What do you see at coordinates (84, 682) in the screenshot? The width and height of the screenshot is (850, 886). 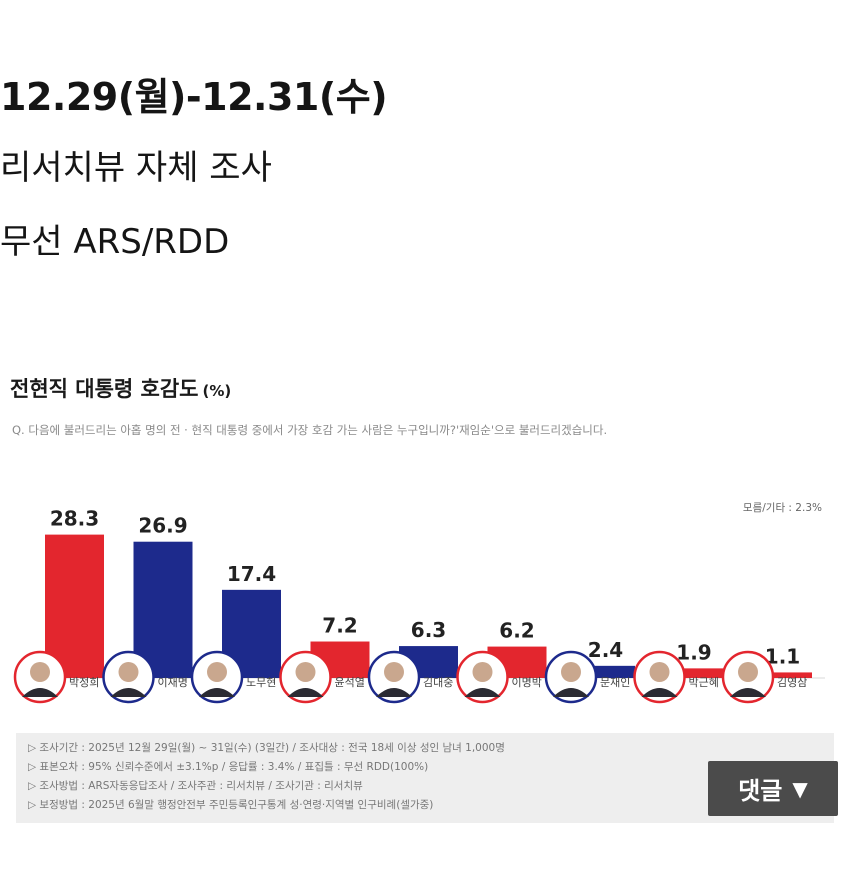 I see `category-label-1: 박정희` at bounding box center [84, 682].